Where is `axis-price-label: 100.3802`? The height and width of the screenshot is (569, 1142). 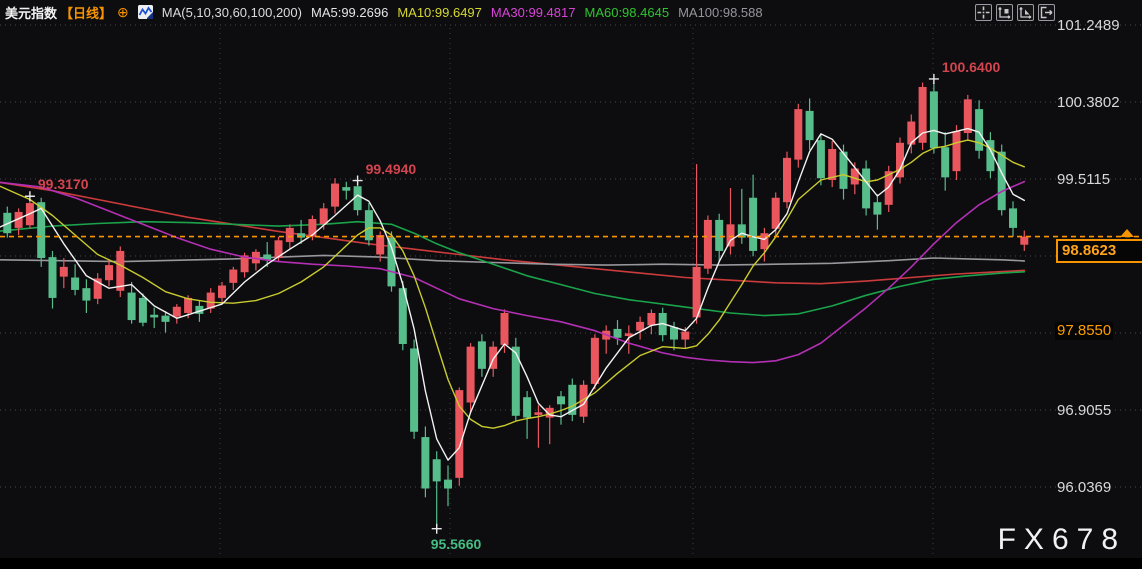 axis-price-label: 100.3802 is located at coordinates (1088, 102).